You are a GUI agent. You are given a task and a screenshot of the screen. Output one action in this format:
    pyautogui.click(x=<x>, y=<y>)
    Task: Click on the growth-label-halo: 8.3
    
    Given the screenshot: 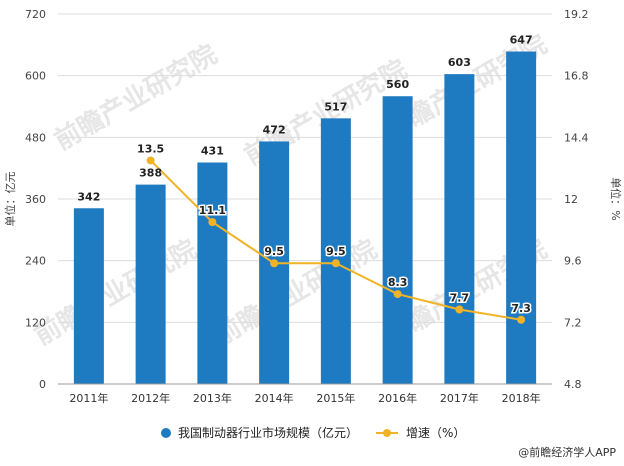 What is the action you would take?
    pyautogui.click(x=398, y=282)
    